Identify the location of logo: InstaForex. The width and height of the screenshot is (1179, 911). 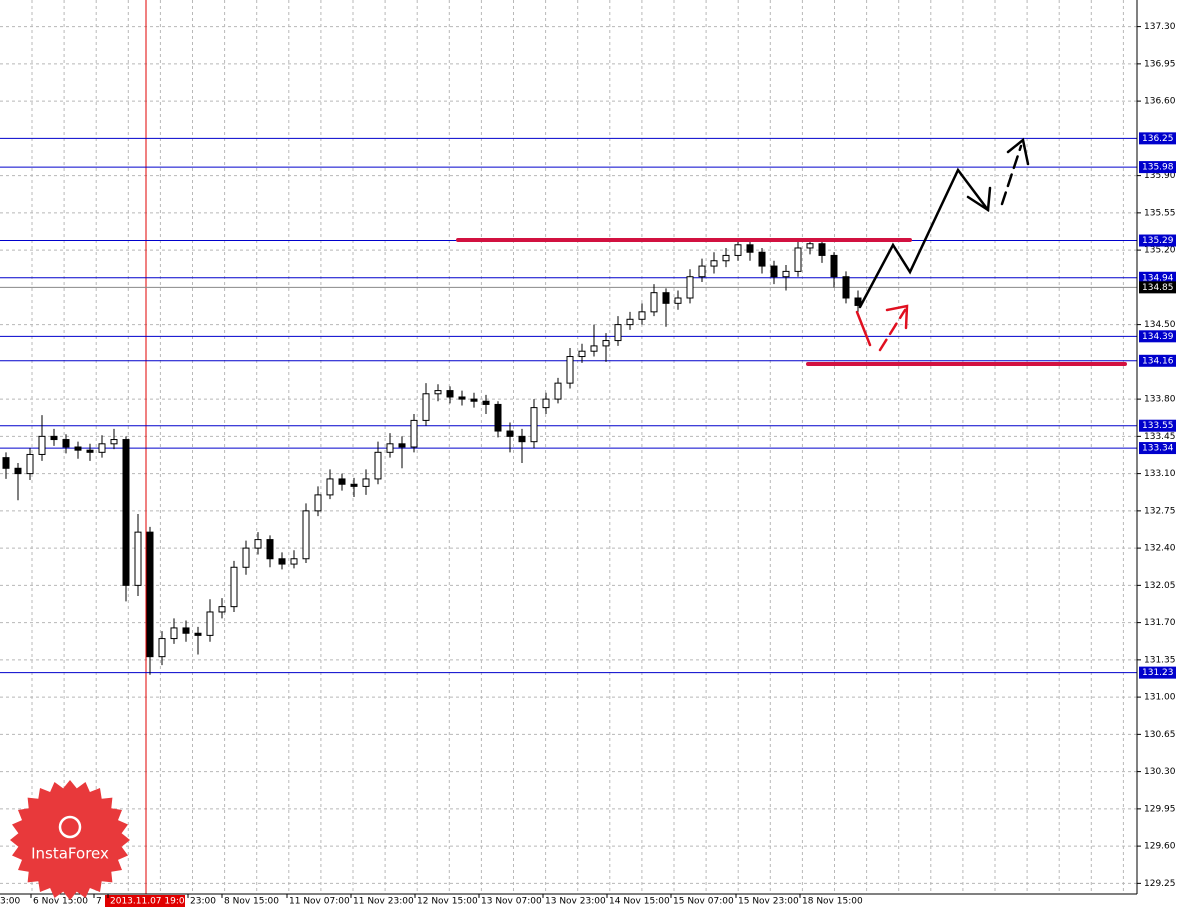
(70, 840).